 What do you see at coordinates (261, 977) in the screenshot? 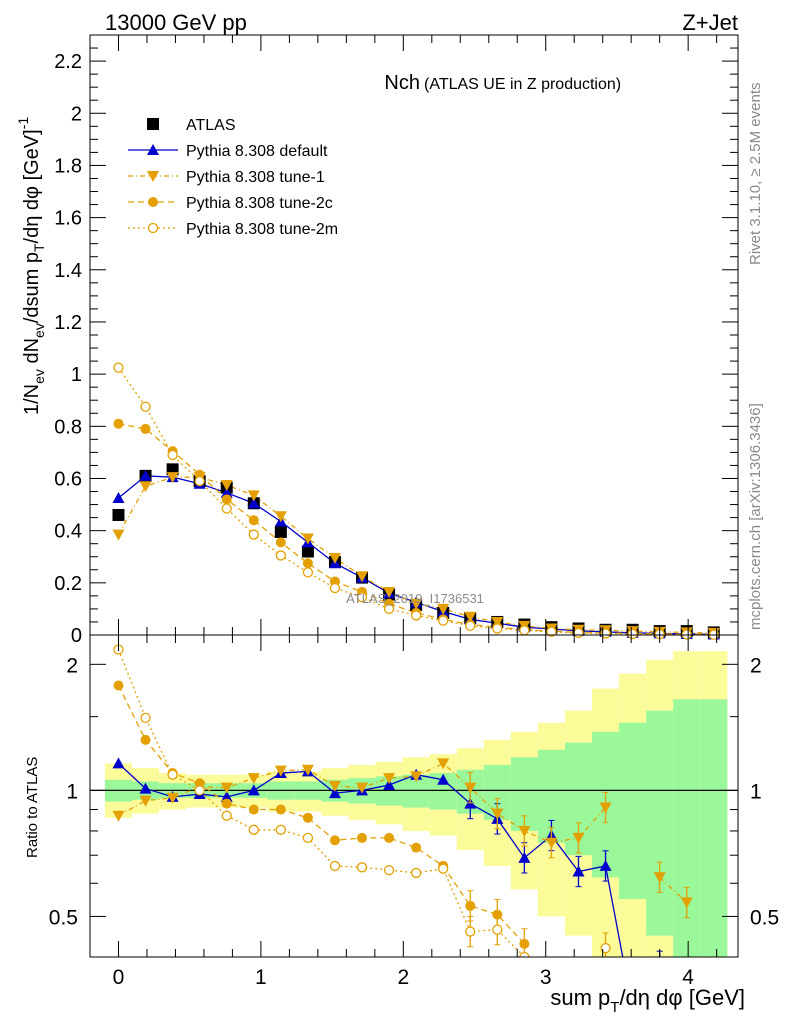
I see `ratio-xtick-label-1: 1` at bounding box center [261, 977].